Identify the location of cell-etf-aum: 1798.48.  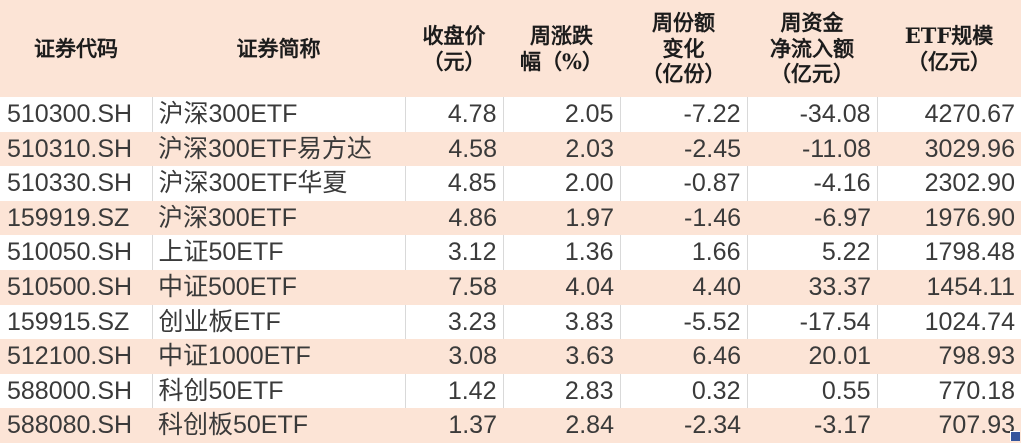
(949, 252).